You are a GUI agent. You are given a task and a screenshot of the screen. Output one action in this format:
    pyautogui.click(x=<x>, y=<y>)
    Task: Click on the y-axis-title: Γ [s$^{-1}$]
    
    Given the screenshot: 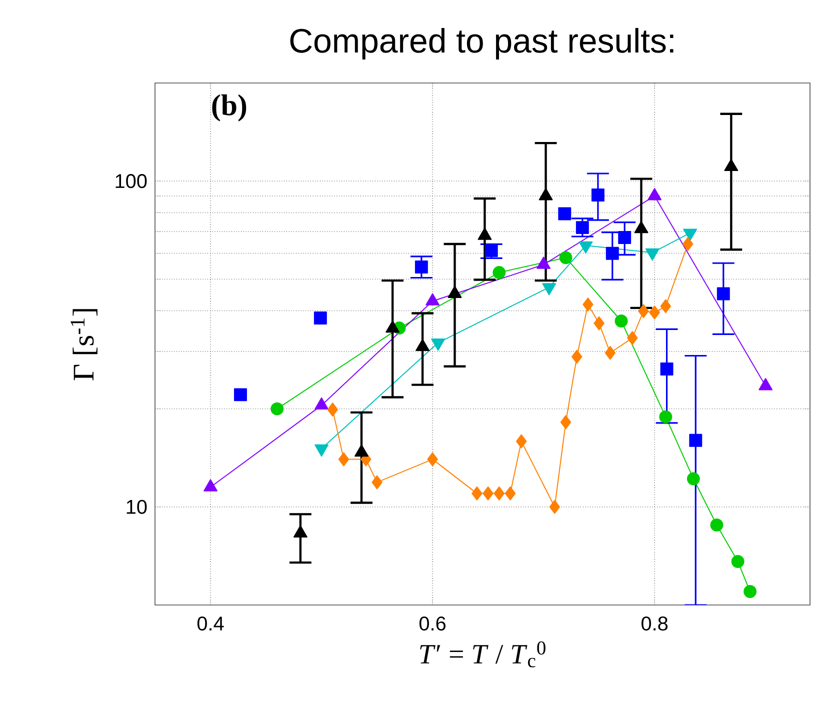 What is the action you would take?
    pyautogui.click(x=84, y=344)
    